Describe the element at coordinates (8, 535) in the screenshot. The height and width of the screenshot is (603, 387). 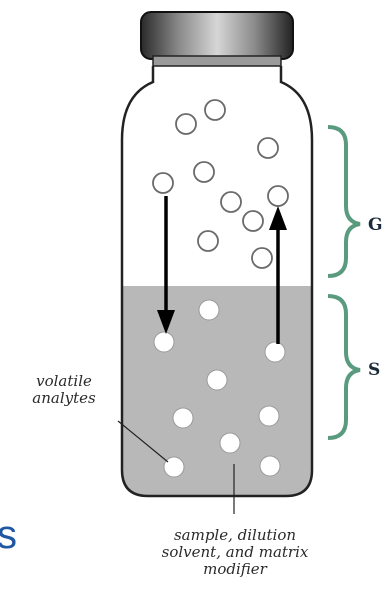
I see `left-edge-text-fragment: s` at that location.